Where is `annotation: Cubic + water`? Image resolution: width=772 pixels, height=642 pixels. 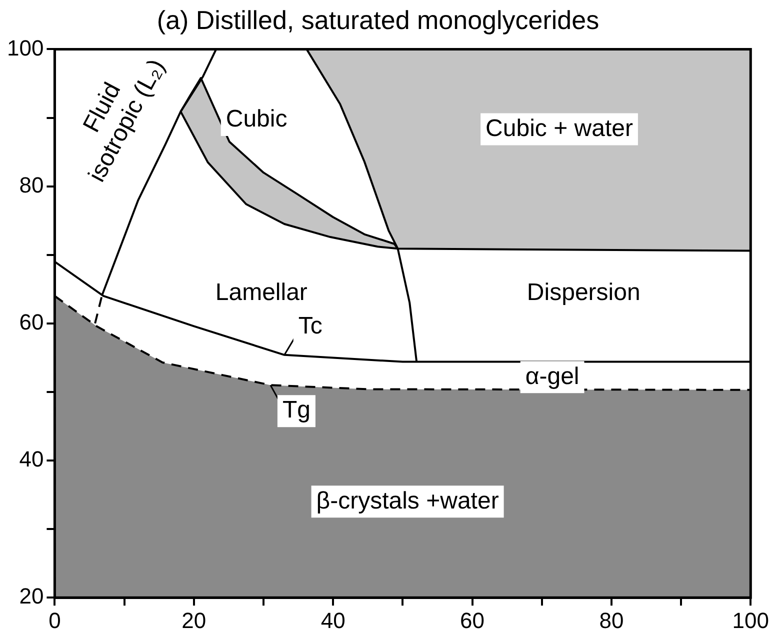
annotation: Cubic + water is located at coordinates (559, 128).